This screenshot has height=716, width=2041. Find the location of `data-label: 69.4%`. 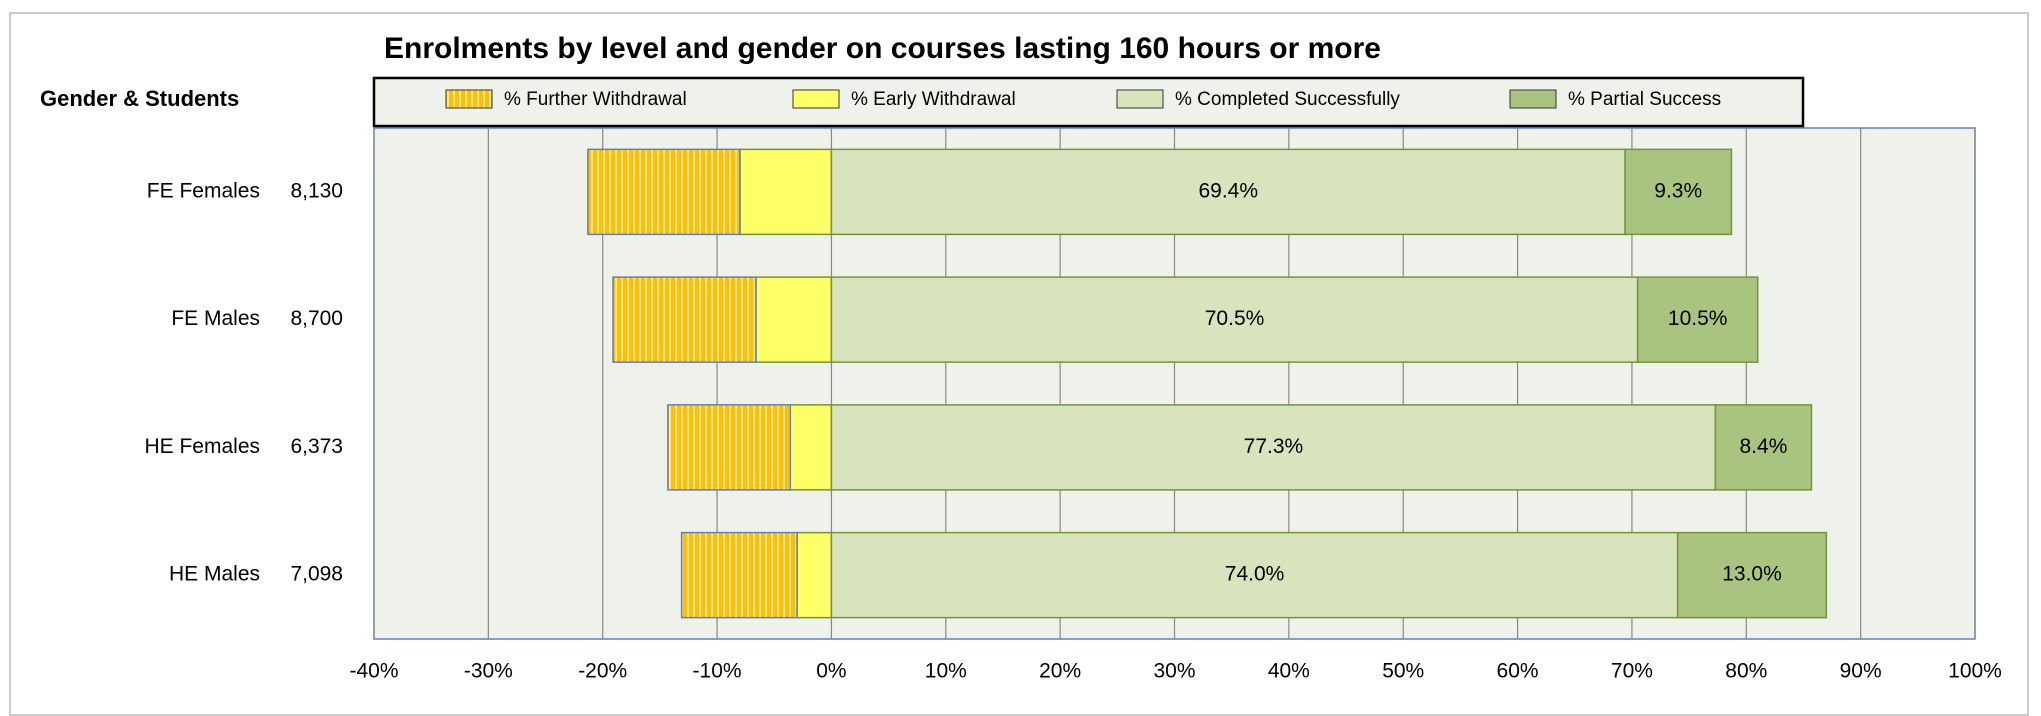

data-label: 69.4% is located at coordinates (1228, 190).